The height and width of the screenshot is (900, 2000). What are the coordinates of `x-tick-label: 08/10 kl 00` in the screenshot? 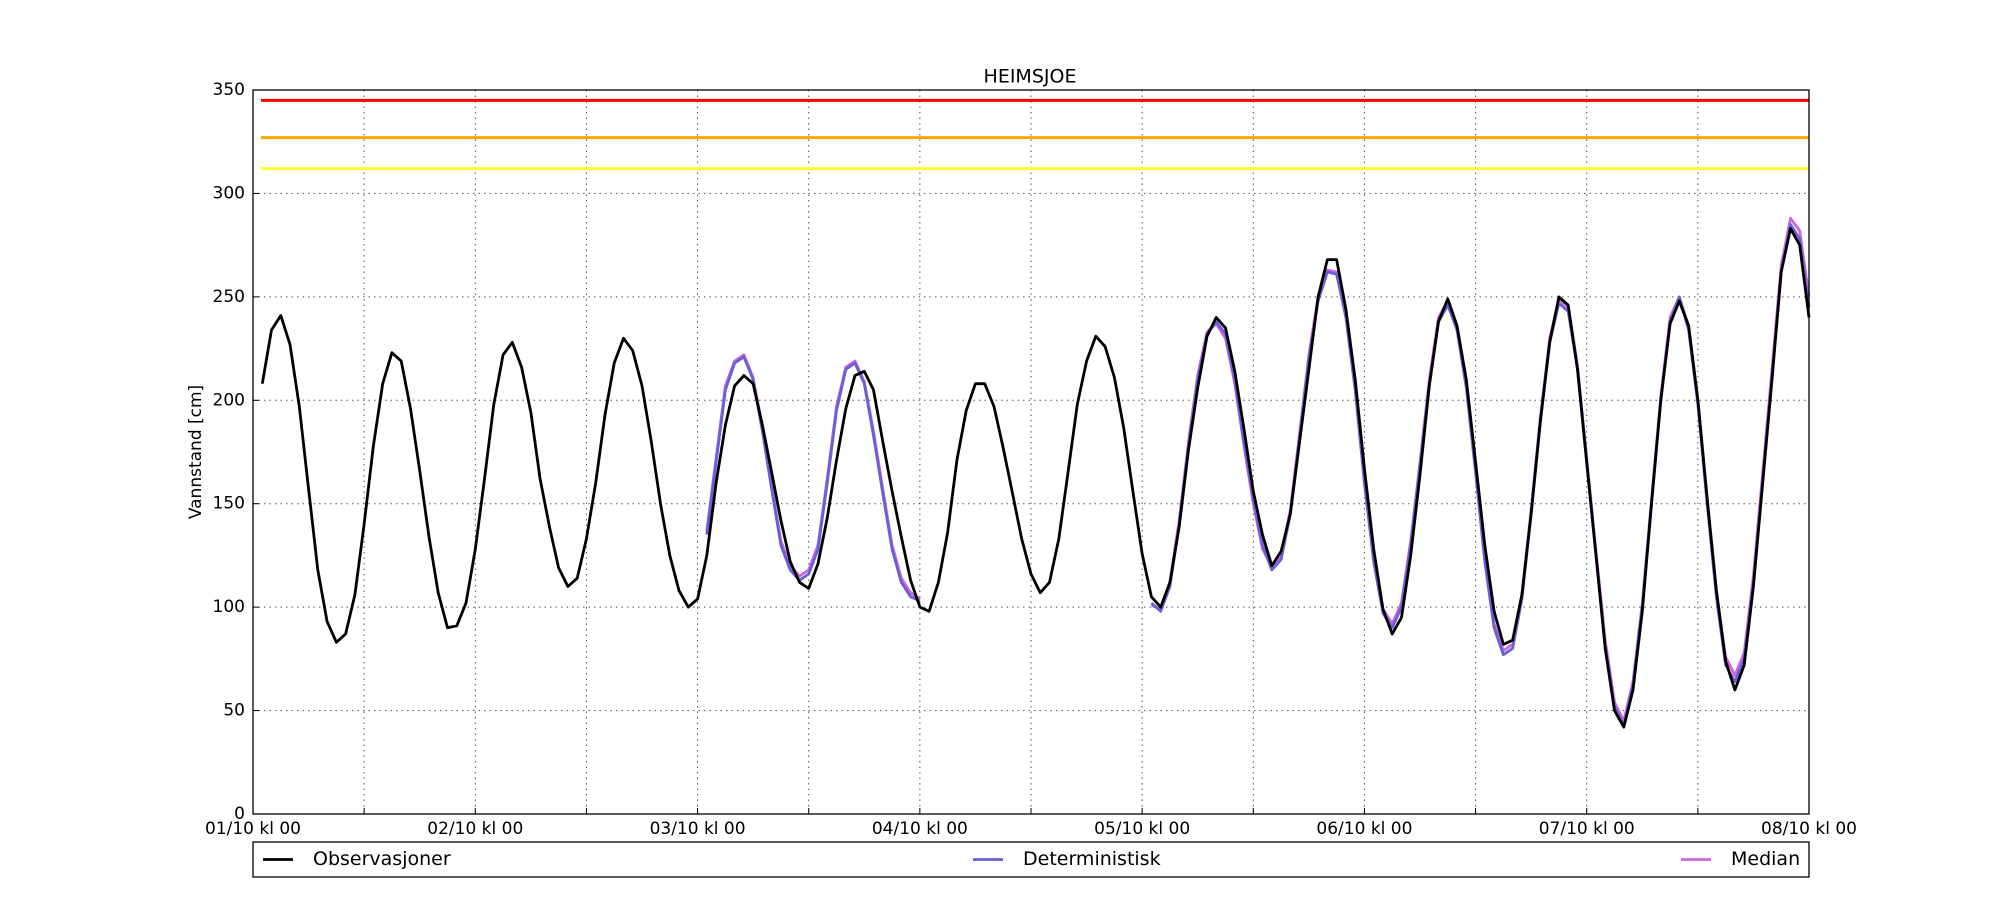 It's located at (1809, 829).